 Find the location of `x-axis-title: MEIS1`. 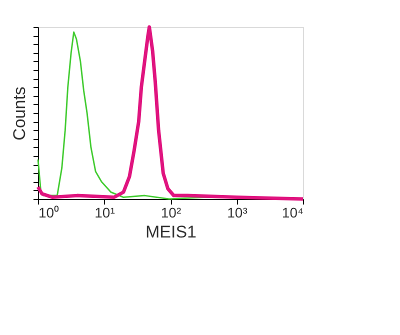

x-axis-title: MEIS1 is located at coordinates (171, 232).